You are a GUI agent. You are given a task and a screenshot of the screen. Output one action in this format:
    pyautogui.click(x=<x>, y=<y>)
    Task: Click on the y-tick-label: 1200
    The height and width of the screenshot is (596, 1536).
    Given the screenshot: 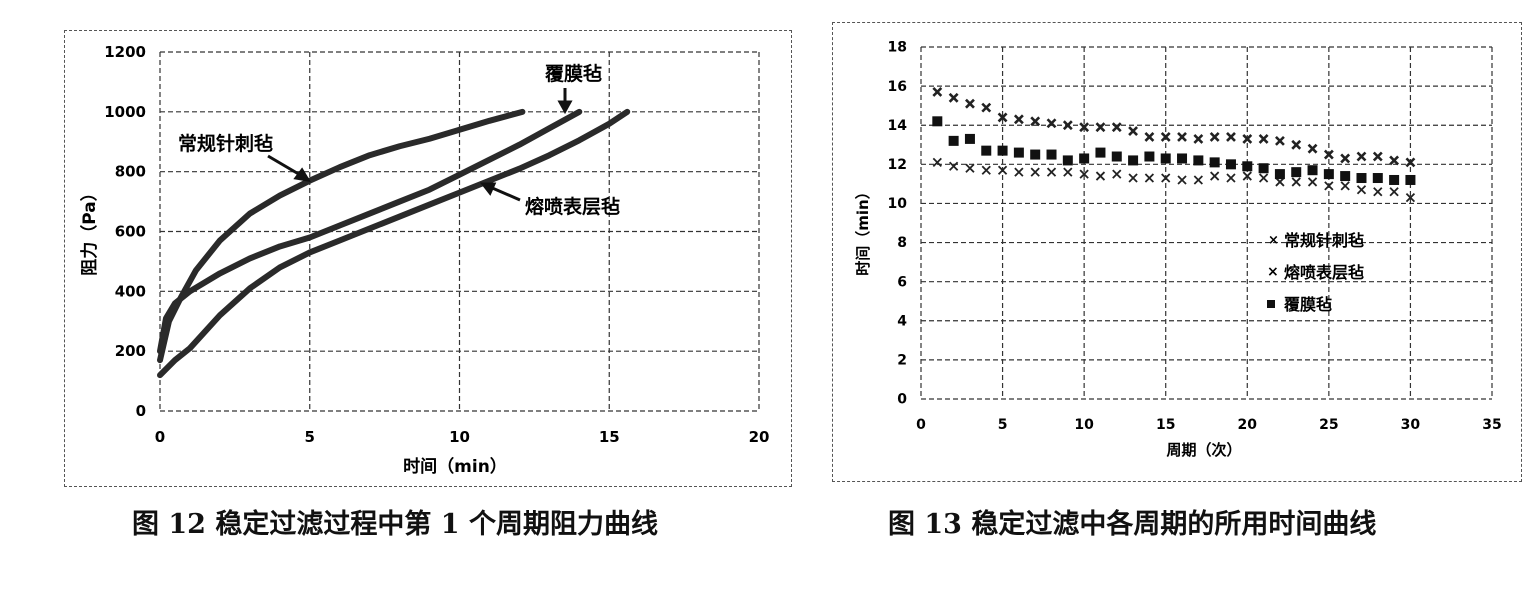 What is the action you would take?
    pyautogui.click(x=125, y=52)
    